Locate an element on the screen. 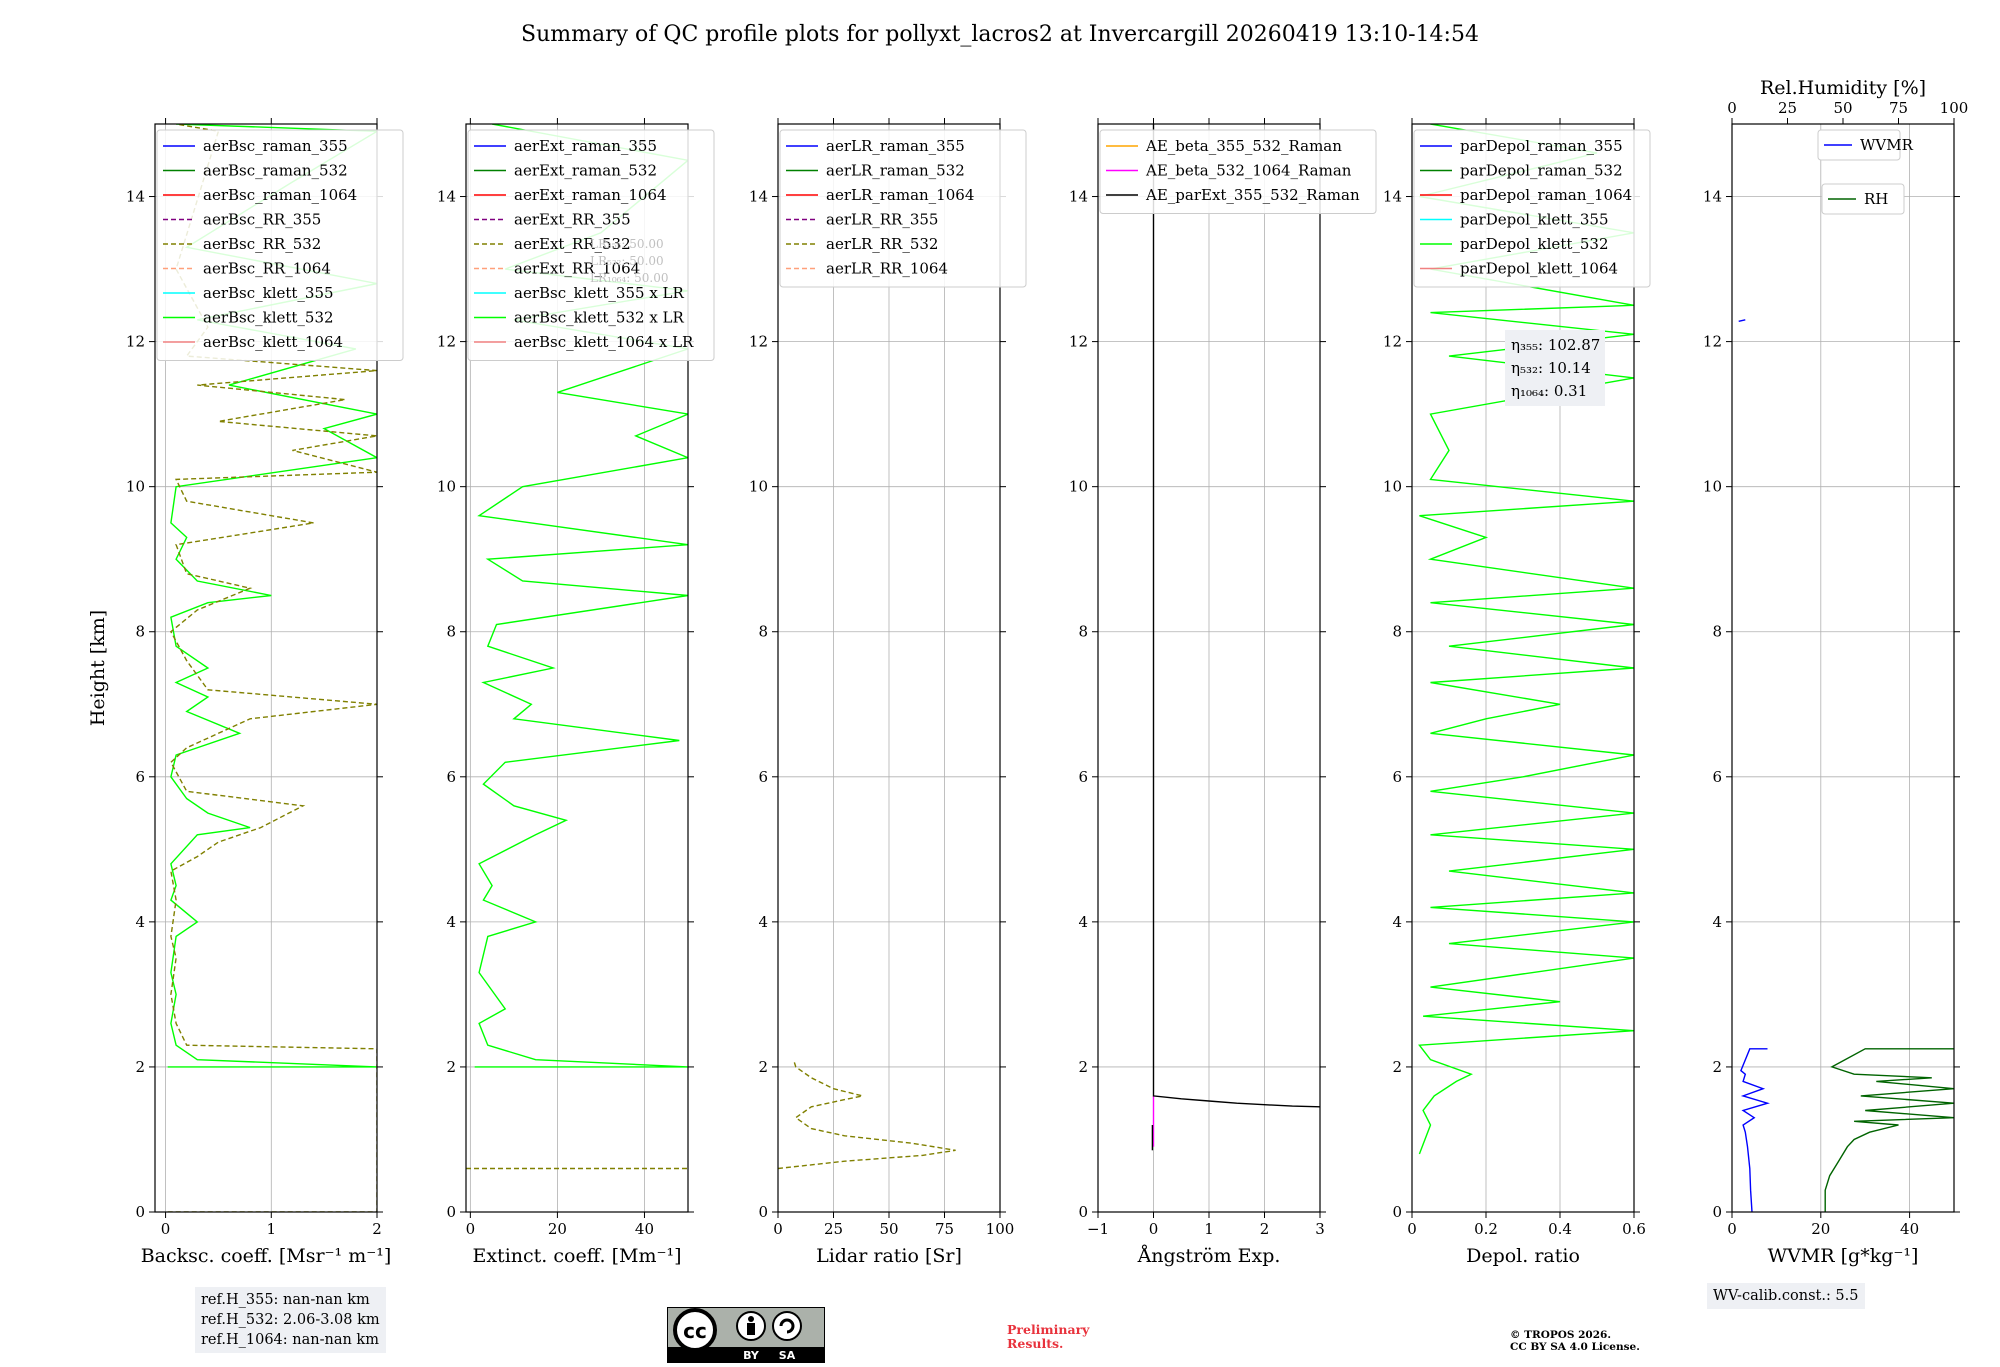 The height and width of the screenshot is (1367, 2000). legend-label: aerExt_raman_532 is located at coordinates (585, 171).